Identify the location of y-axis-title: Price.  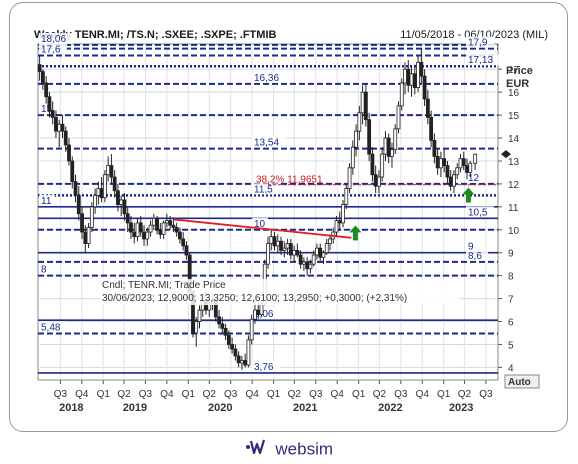
(519, 71).